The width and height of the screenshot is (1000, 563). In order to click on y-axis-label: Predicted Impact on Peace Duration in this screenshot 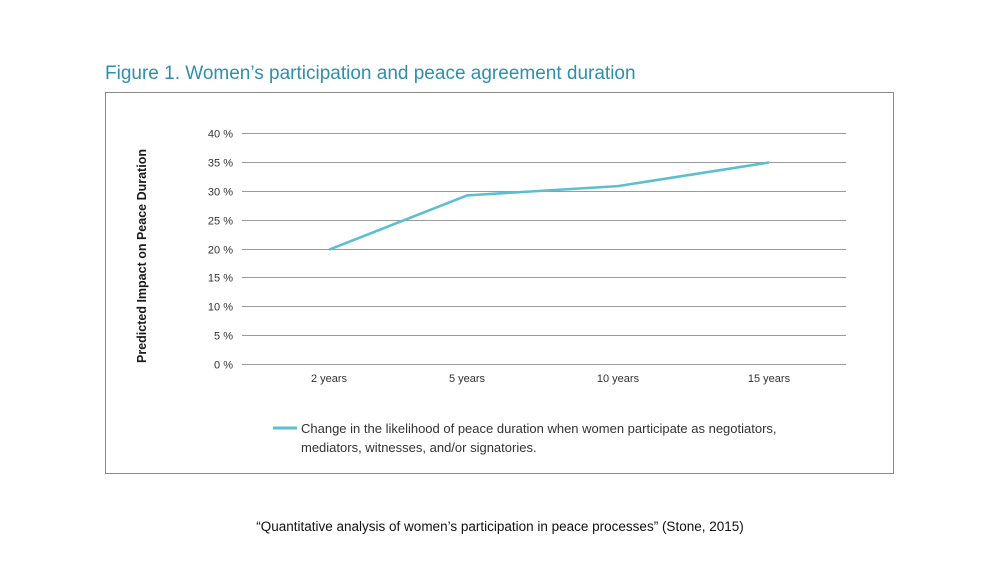, I will do `click(142, 256)`.